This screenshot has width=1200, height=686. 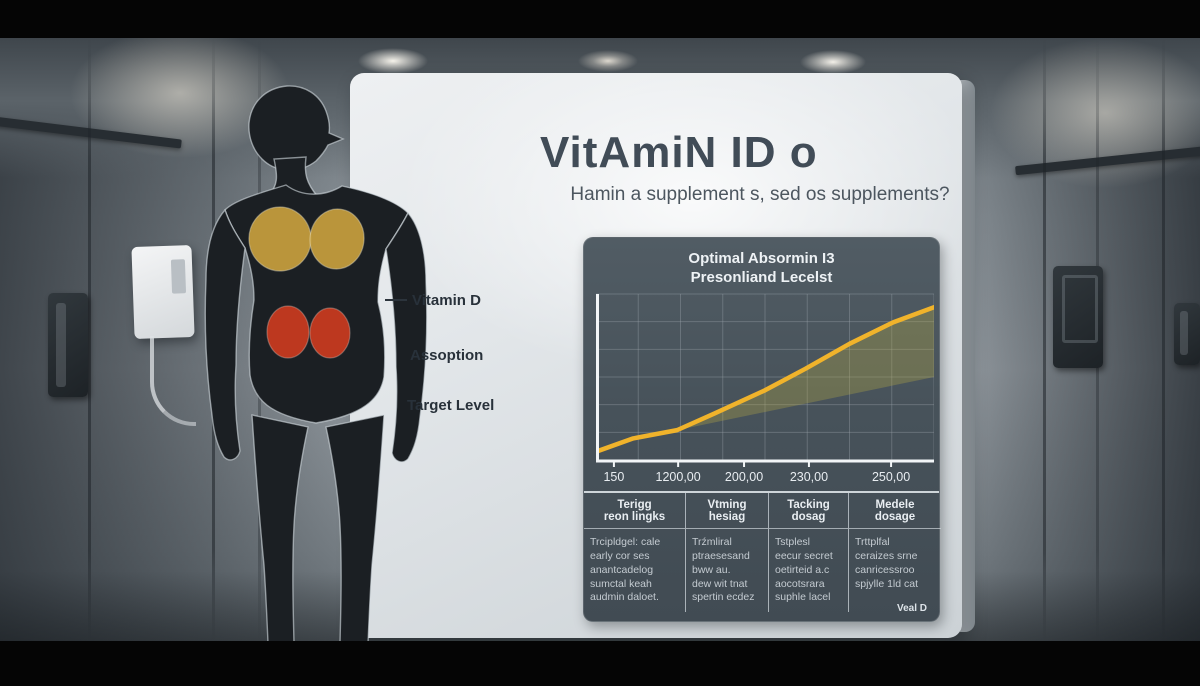 What do you see at coordinates (678, 477) in the screenshot?
I see `x-tick-label: 1200,00` at bounding box center [678, 477].